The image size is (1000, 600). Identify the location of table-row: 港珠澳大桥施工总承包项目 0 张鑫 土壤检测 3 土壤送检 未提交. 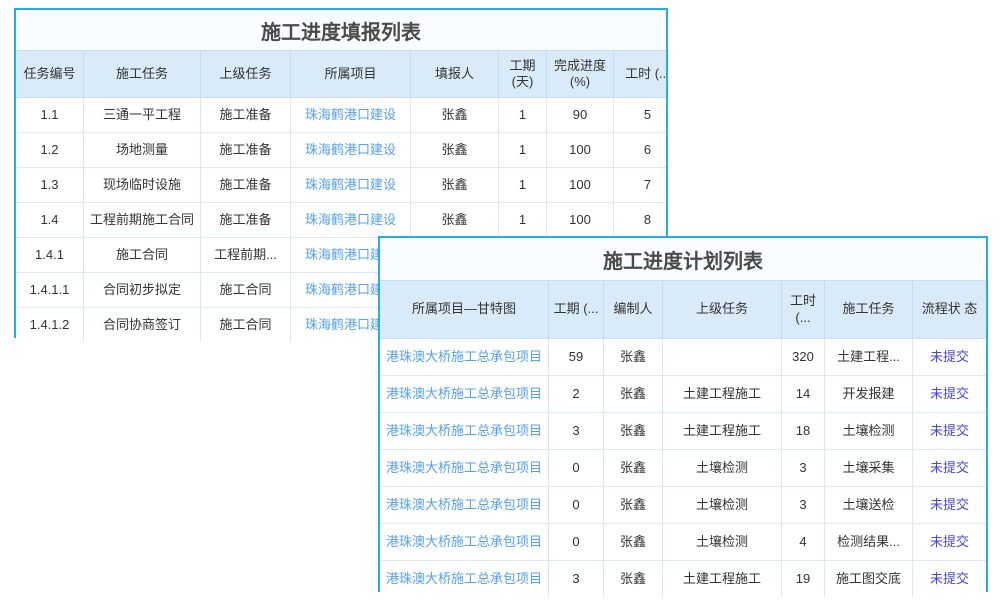
(683, 504).